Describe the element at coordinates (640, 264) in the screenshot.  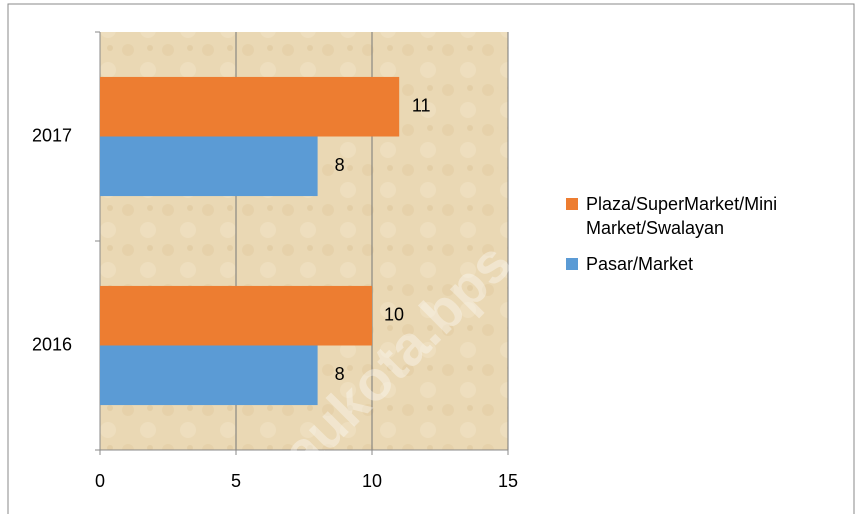
I see `legend-label: Pasar/Market` at that location.